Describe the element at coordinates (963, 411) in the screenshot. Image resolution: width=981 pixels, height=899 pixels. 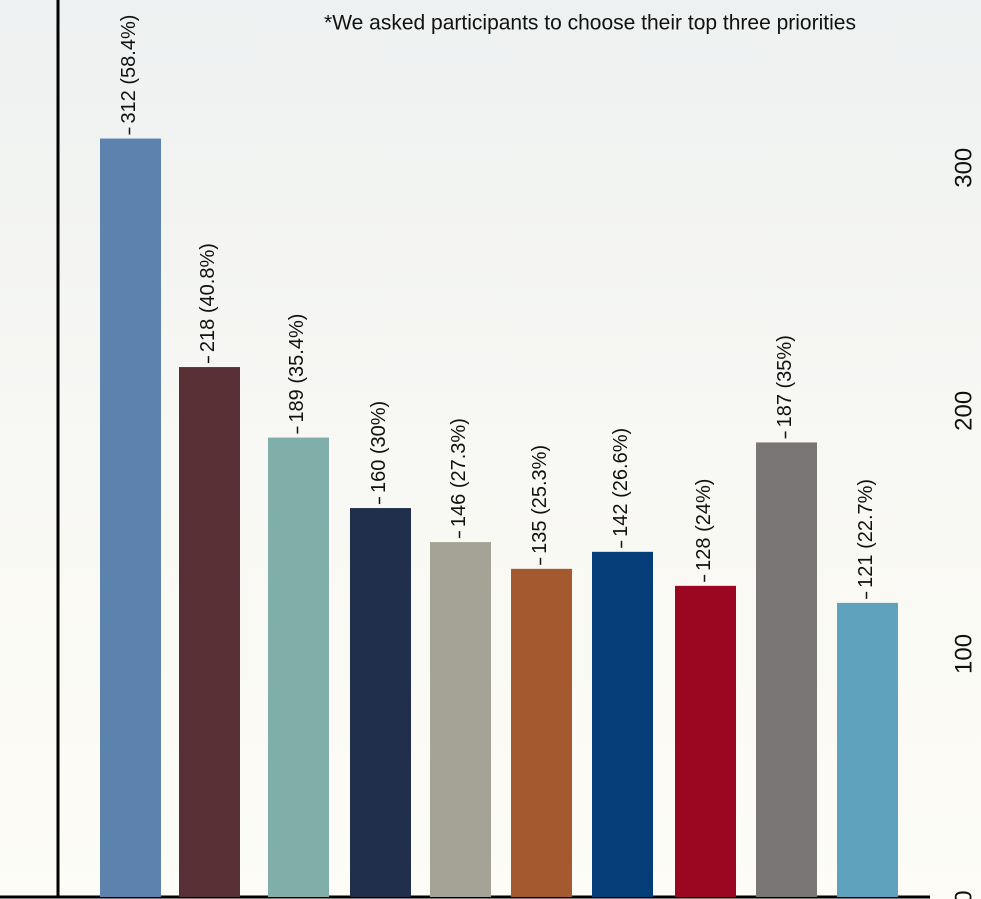
I see `y-tick-label: 200` at that location.